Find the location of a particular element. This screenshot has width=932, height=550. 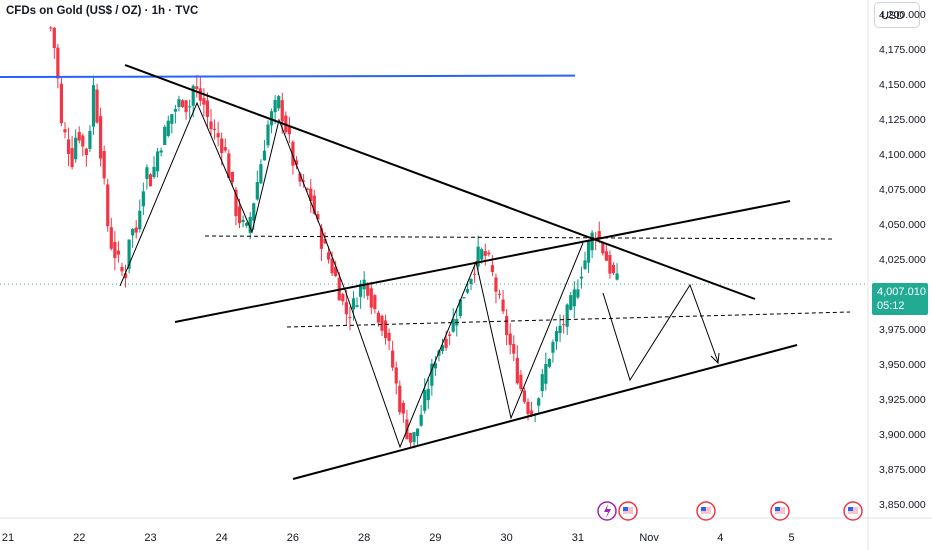

projected-path is located at coordinates (660, 332).